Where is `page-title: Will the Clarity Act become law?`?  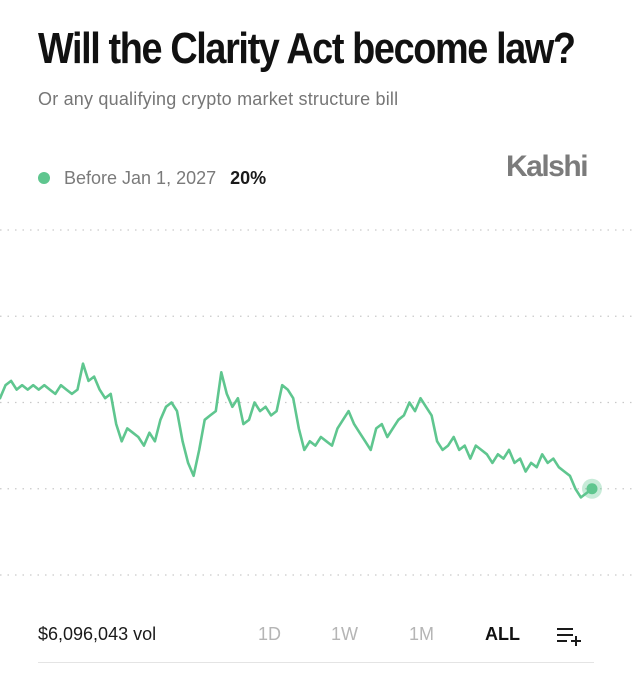 page-title: Will the Clarity Act become law? is located at coordinates (307, 48).